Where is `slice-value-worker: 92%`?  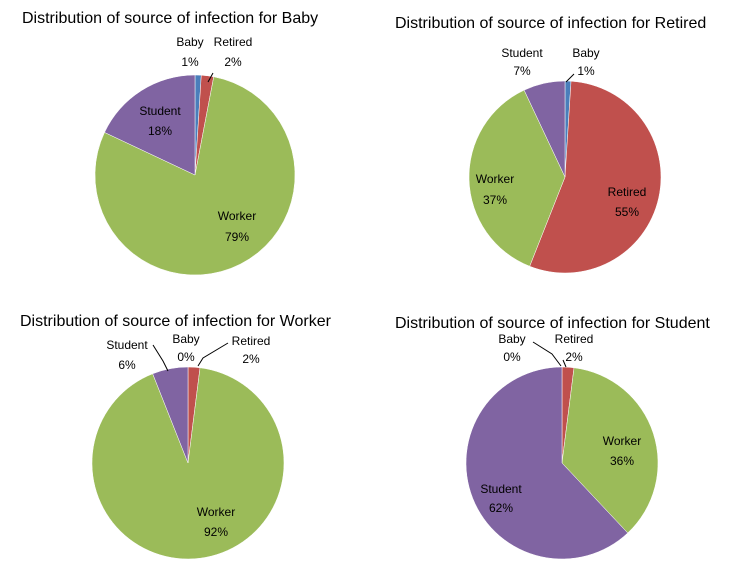
slice-value-worker: 92% is located at coordinates (216, 532).